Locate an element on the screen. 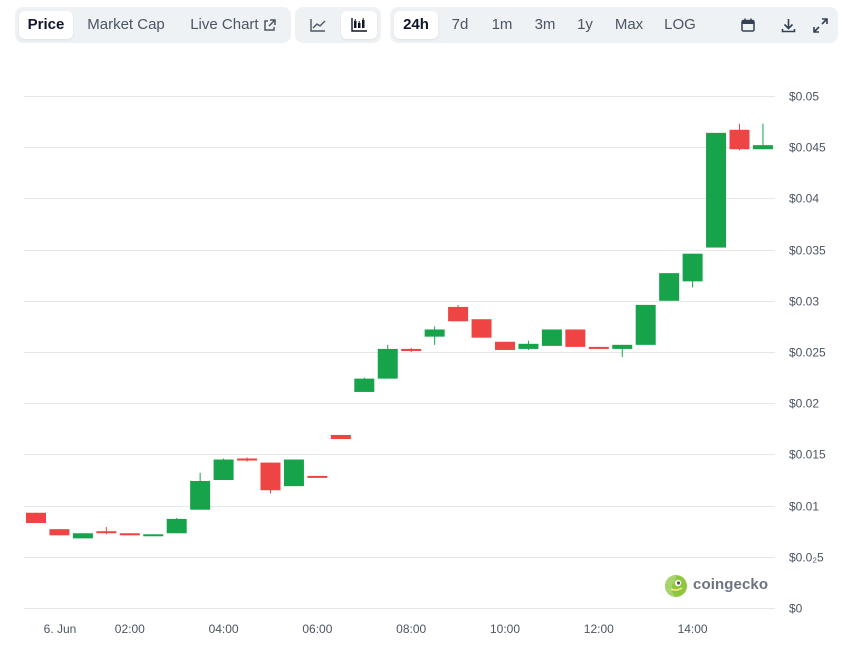  range-1y: 1y is located at coordinates (585, 24).